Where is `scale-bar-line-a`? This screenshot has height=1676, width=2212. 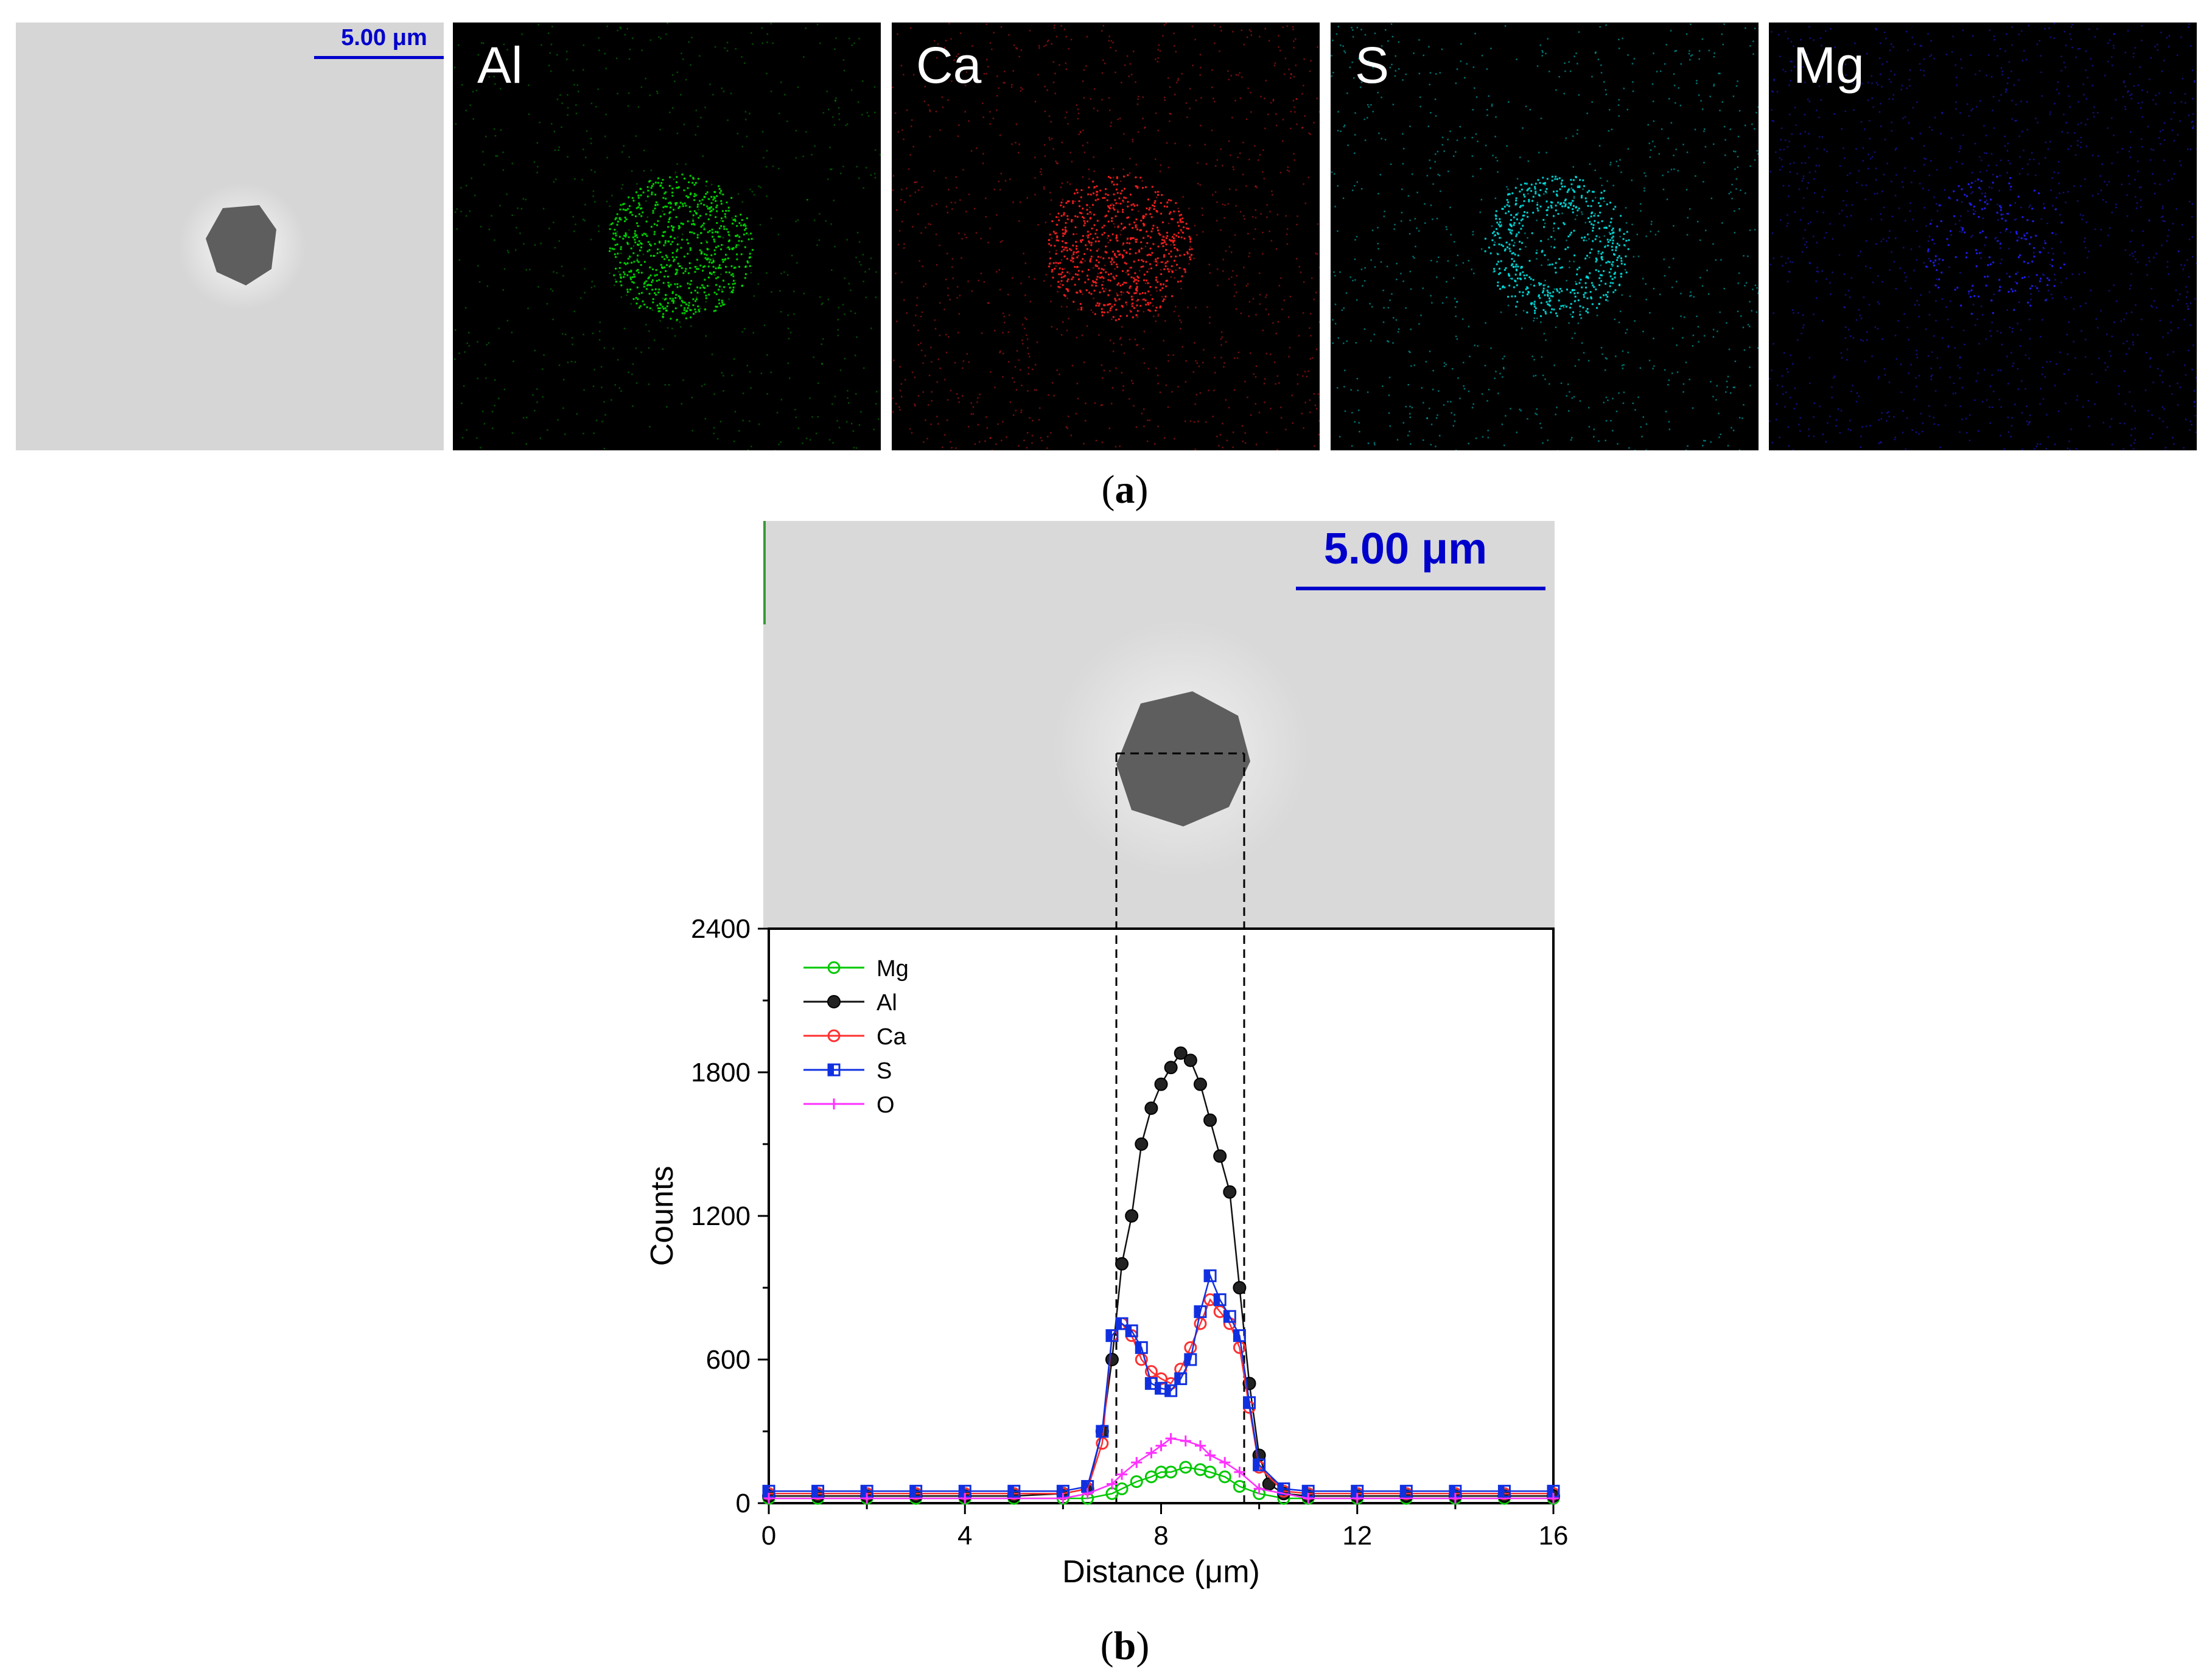
scale-bar-line-a is located at coordinates (379, 57).